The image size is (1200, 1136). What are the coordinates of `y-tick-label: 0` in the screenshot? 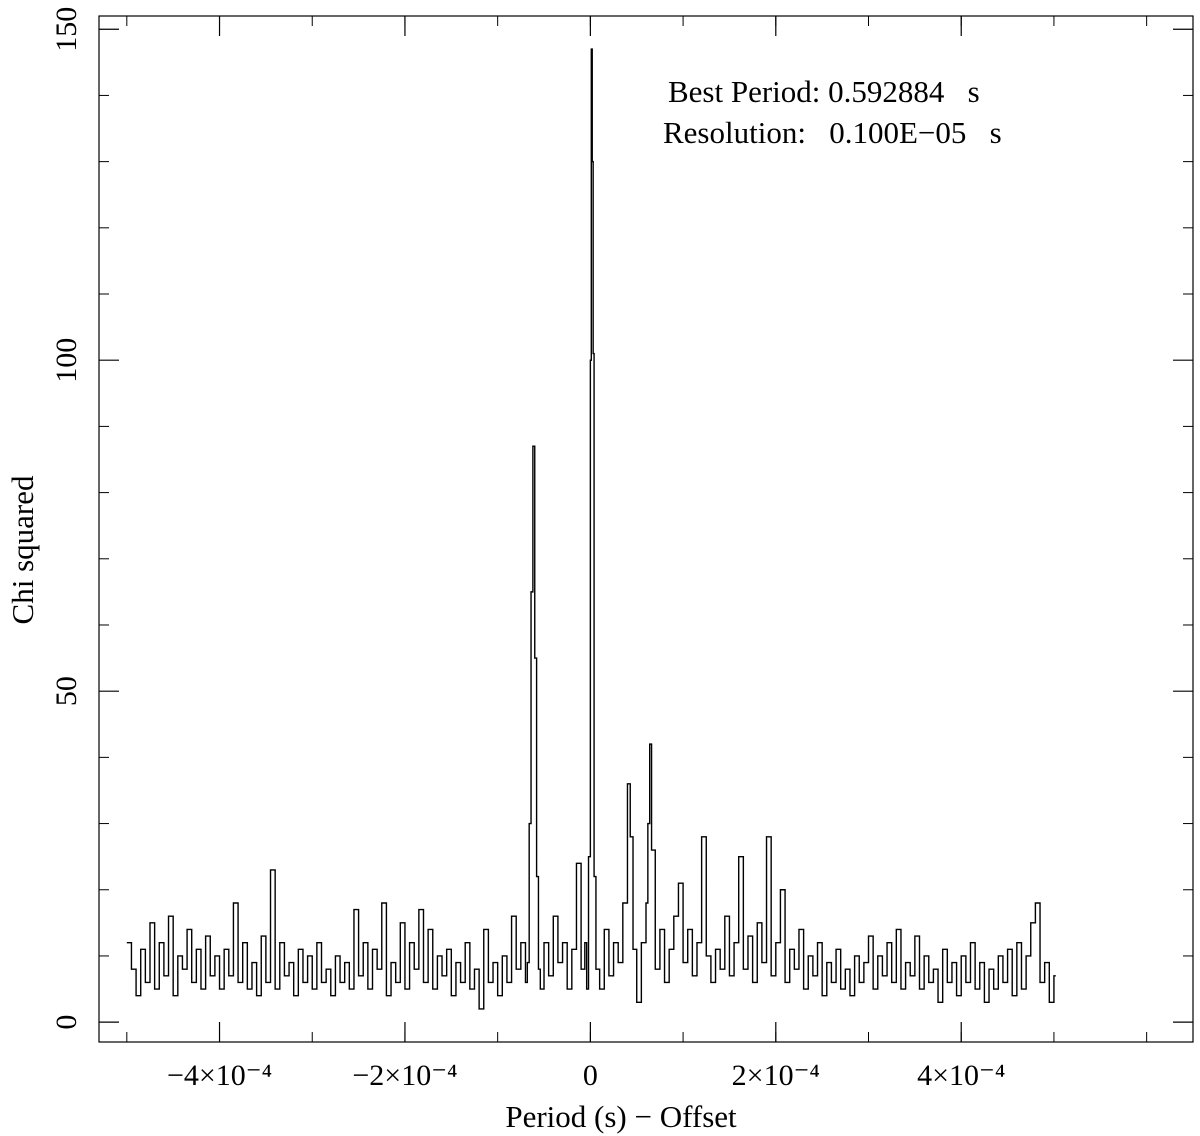 It's located at (66, 1022).